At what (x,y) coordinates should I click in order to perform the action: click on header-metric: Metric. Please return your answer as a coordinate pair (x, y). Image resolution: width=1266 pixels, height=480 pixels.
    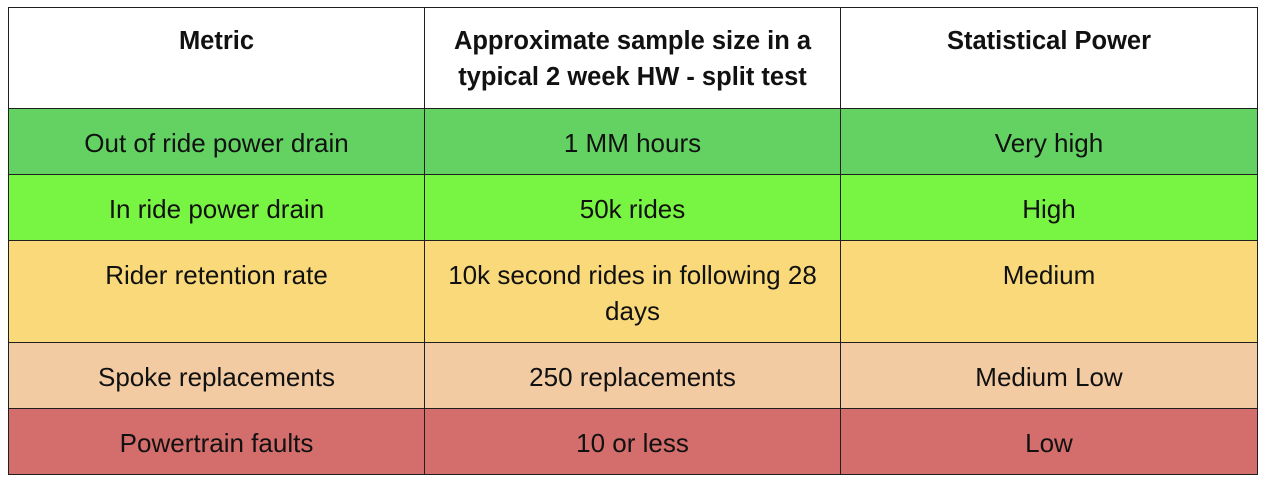
    Looking at the image, I should click on (216, 58).